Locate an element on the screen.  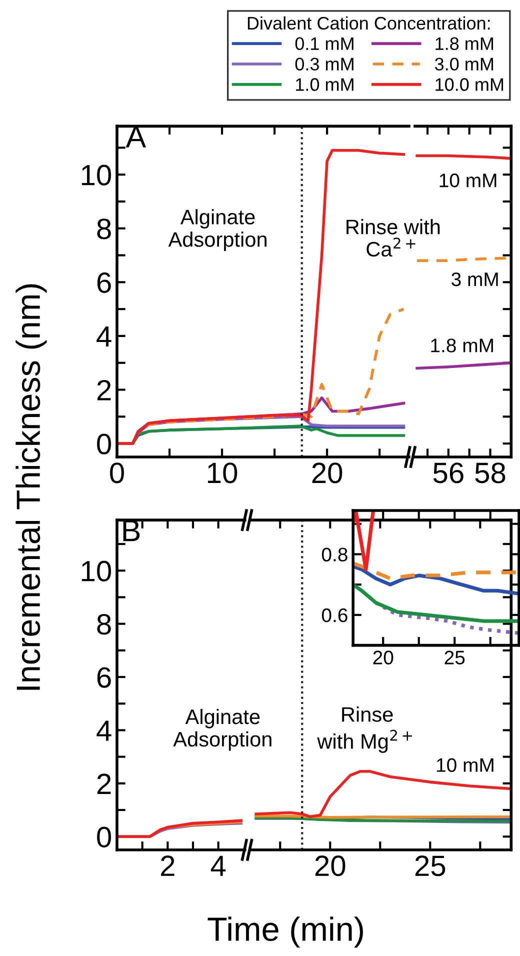
annotation: A is located at coordinates (136, 137).